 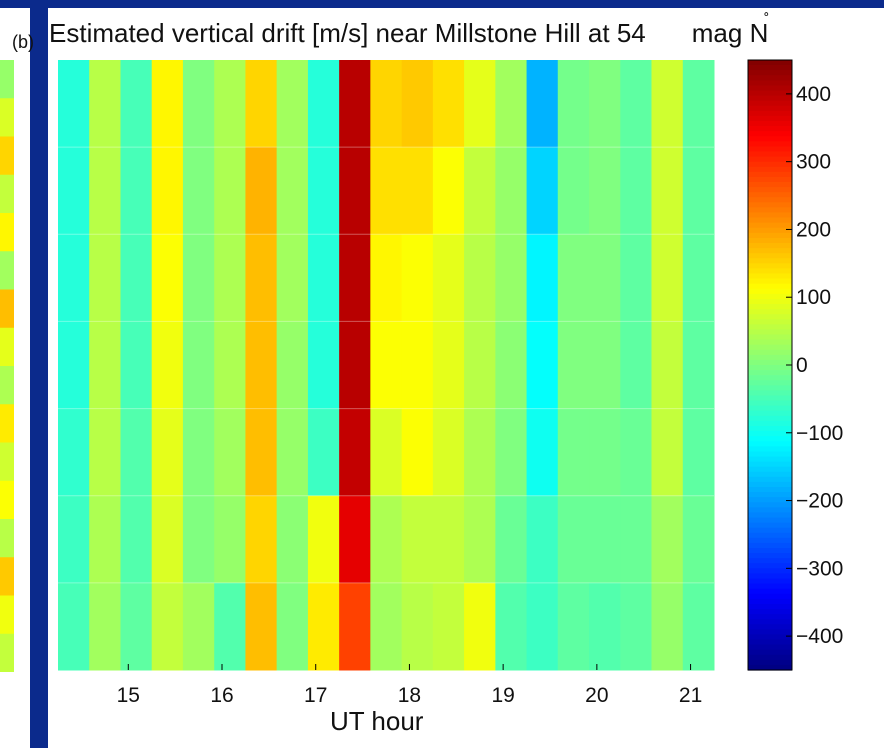 What do you see at coordinates (802, 365) in the screenshot?
I see `colorbar-tick-label: 0` at bounding box center [802, 365].